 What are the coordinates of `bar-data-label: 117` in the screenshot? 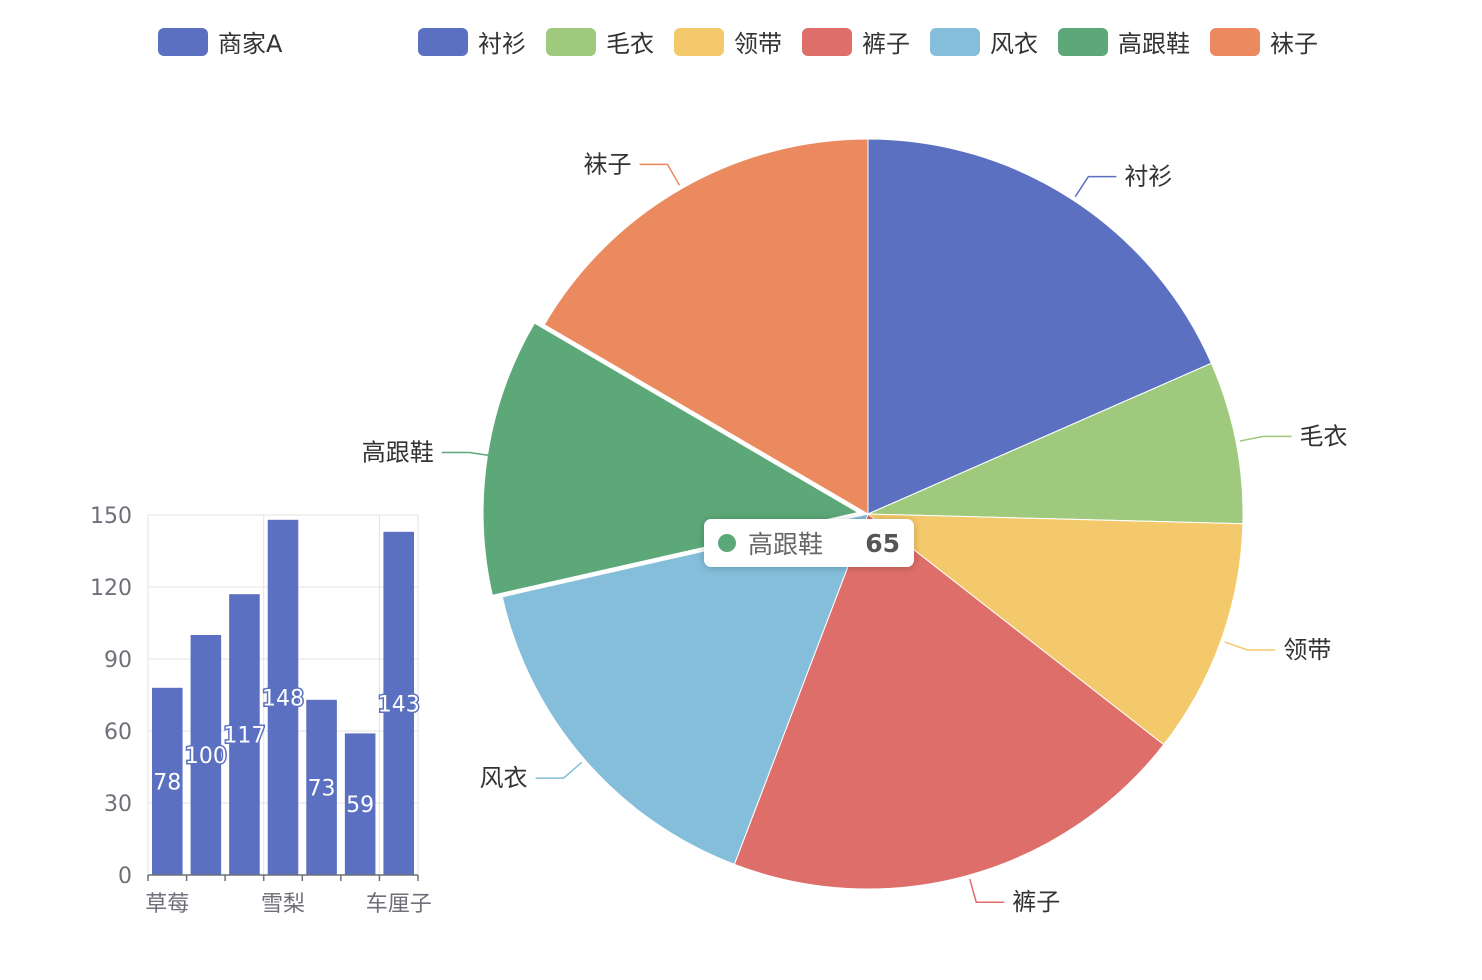 It's located at (244, 736).